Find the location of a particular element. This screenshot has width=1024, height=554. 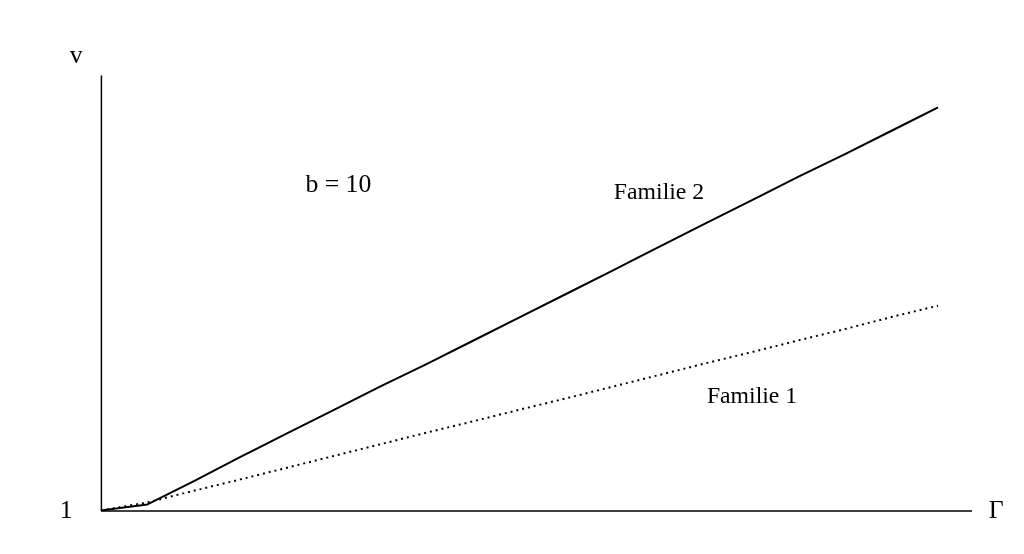

series-label: Familie 2 is located at coordinates (659, 191).